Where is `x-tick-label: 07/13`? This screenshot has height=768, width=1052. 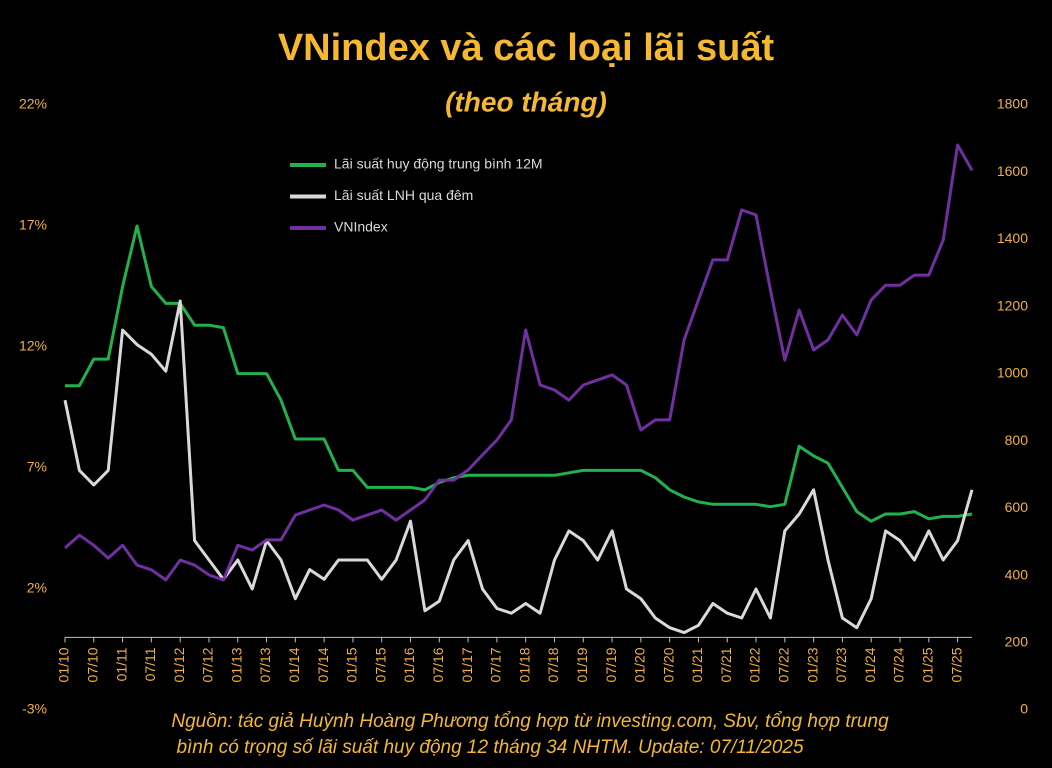
x-tick-label: 07/13 is located at coordinates (265, 664).